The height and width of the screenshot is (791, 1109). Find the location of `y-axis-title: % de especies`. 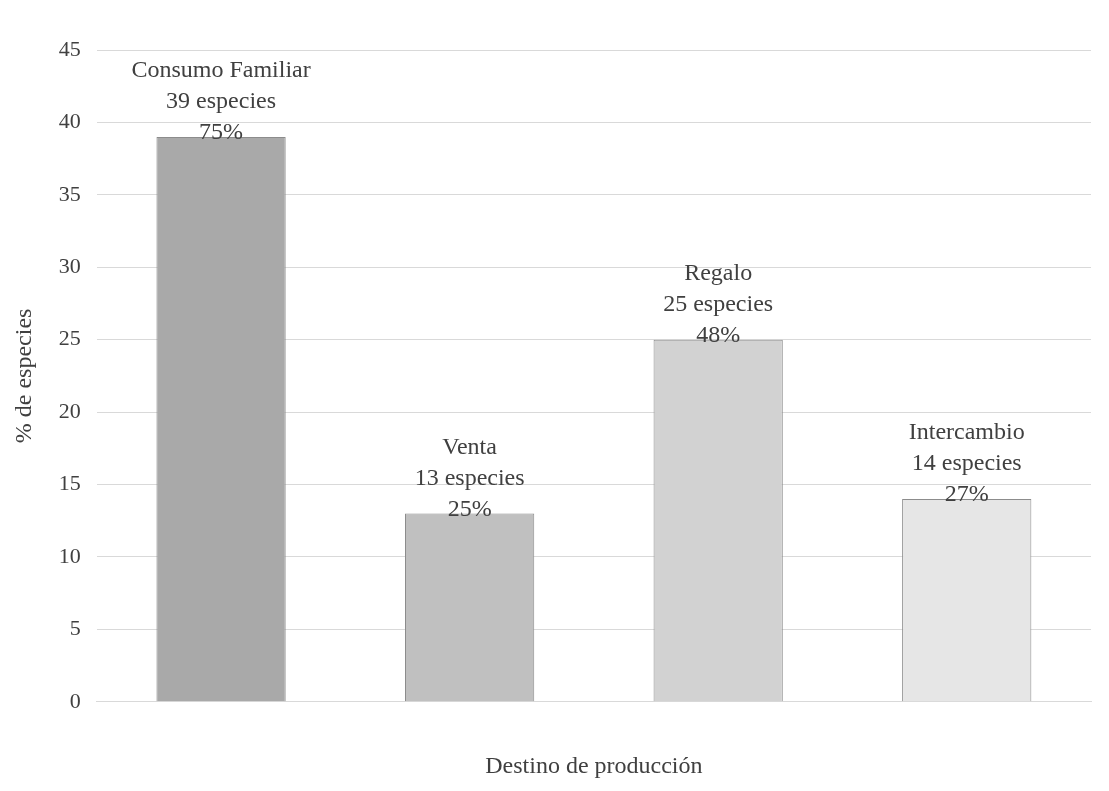

y-axis-title: % de especies is located at coordinates (22, 376).